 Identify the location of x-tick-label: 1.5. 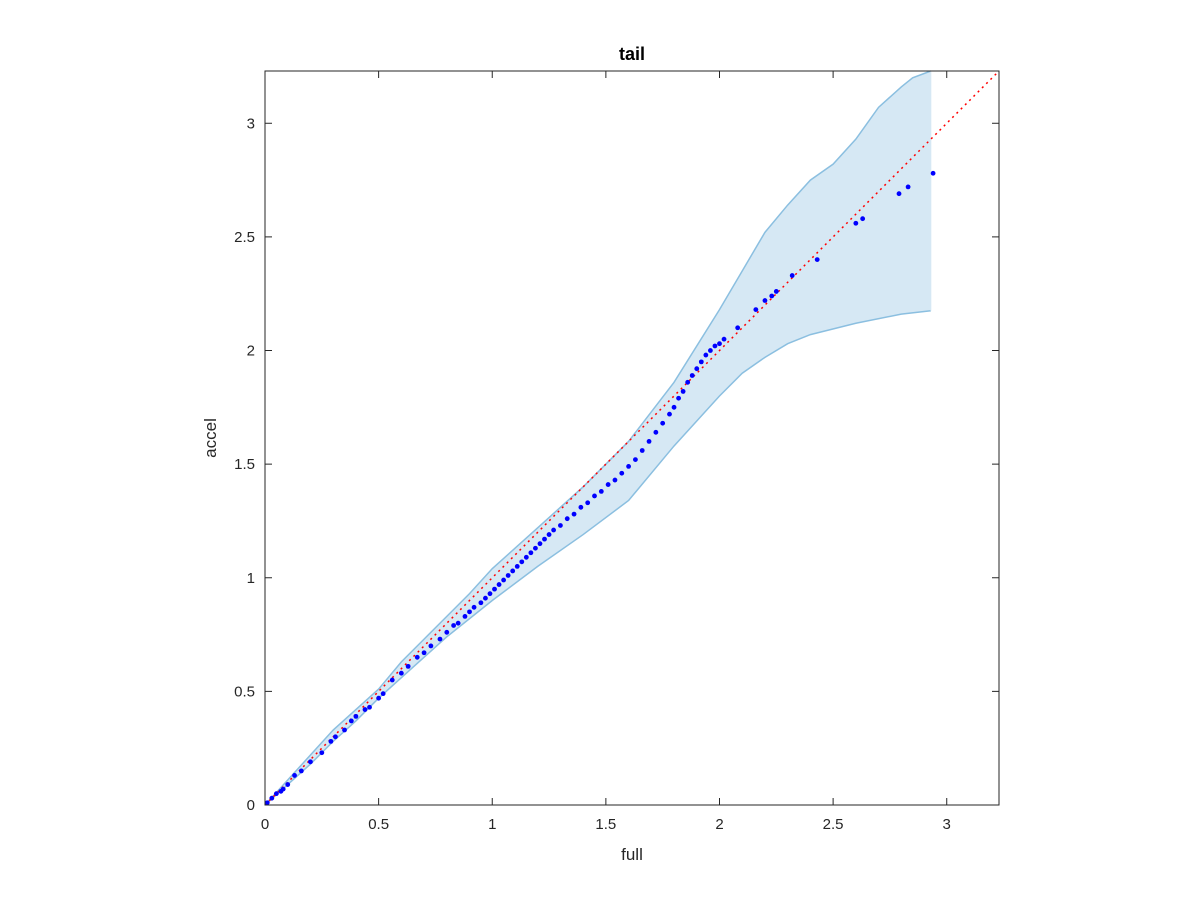
(605, 824).